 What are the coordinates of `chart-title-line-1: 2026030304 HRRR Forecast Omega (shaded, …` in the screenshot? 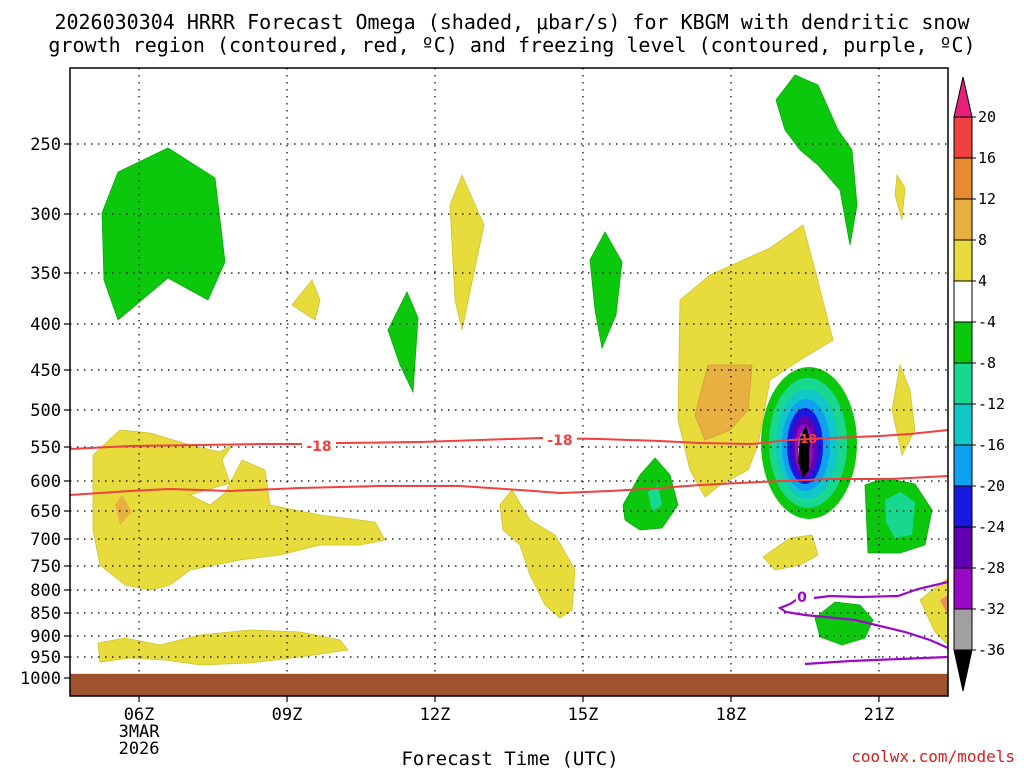 It's located at (512, 22).